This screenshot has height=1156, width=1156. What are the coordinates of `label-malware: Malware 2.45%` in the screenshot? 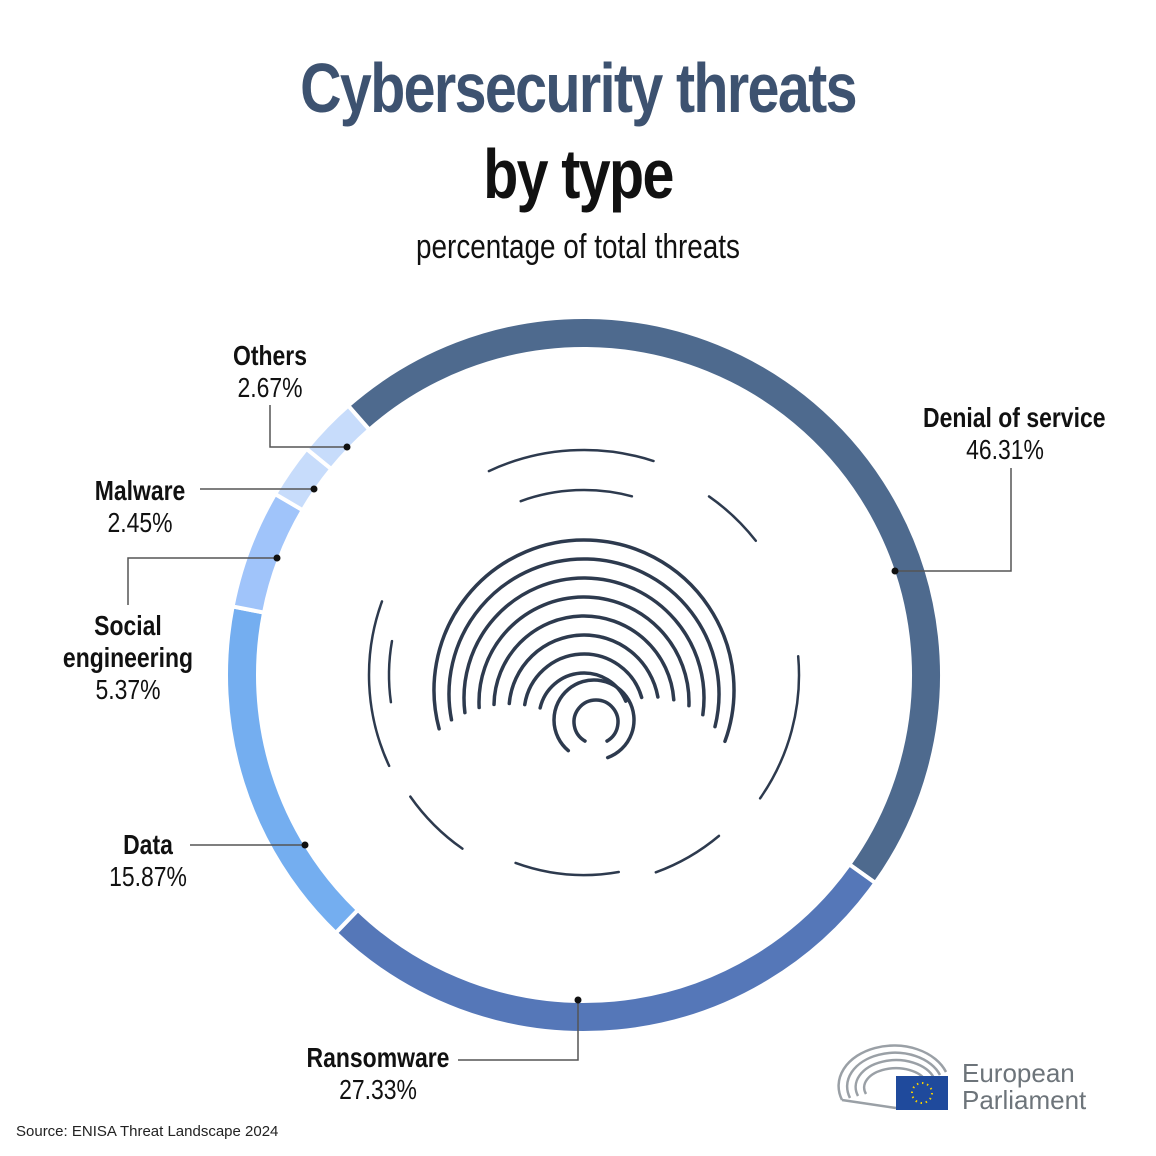 It's located at (140, 506).